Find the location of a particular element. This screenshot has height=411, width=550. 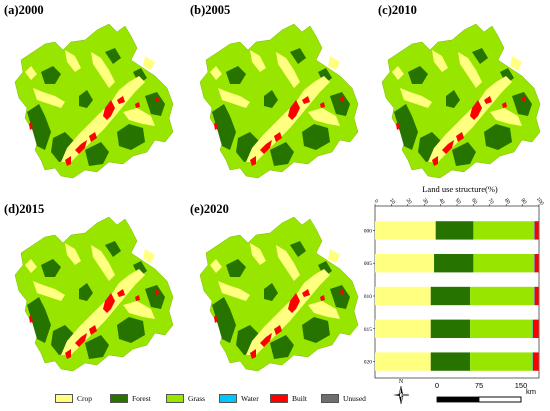

legend-label-crop: Crop is located at coordinates (84, 398).